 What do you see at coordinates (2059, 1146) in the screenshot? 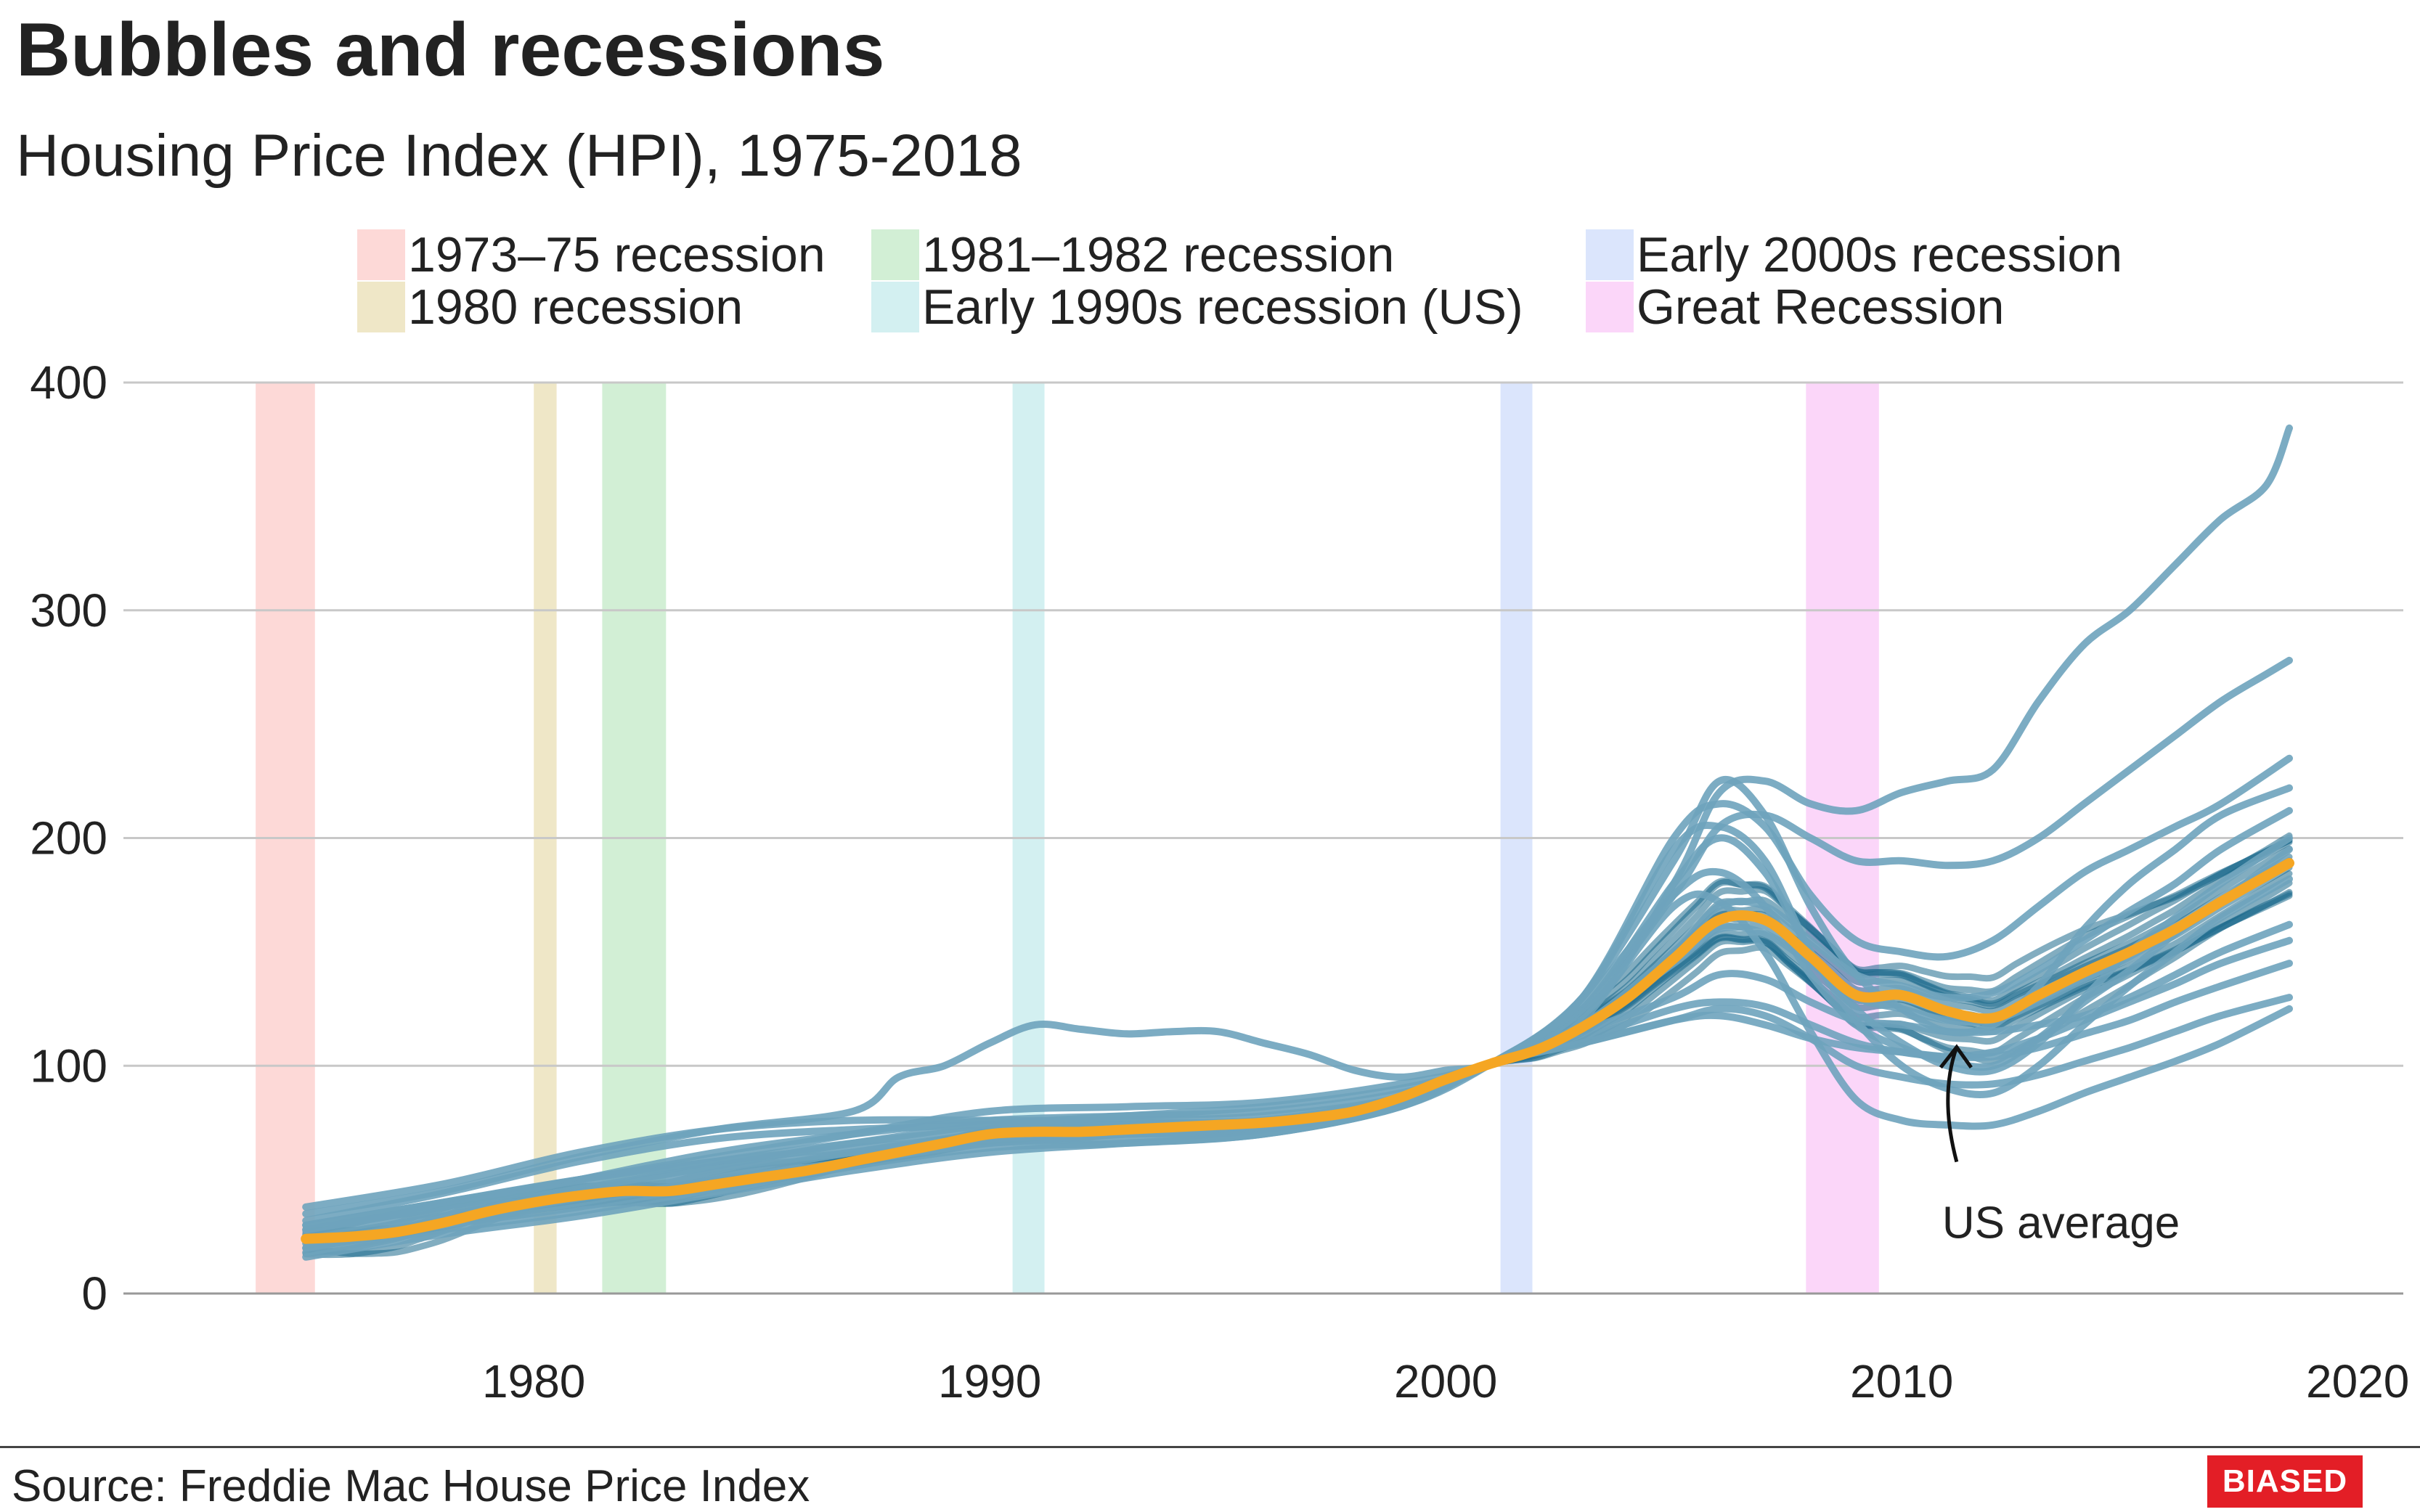
I see `us-average-annotation: US average` at bounding box center [2059, 1146].